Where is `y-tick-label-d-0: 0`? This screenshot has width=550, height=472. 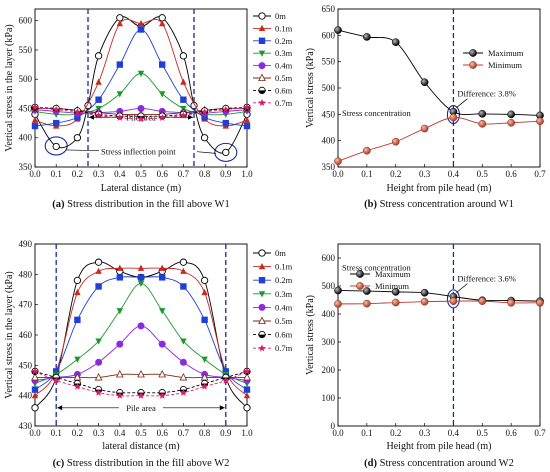 y-tick-label-d-0: 0 is located at coordinates (333, 426).